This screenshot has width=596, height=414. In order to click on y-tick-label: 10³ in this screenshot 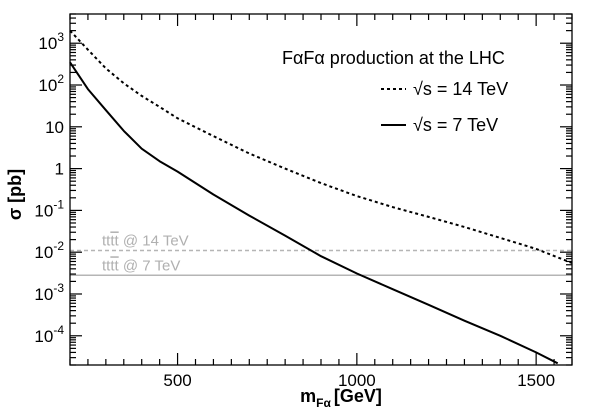, I will do `click(51, 41)`.